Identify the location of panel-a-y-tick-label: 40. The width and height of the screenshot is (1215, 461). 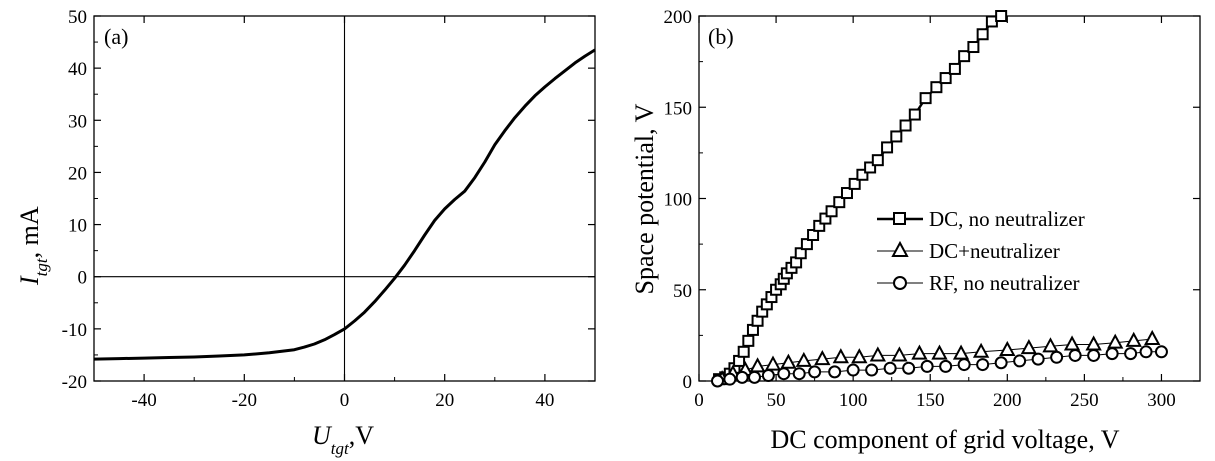
(77, 69).